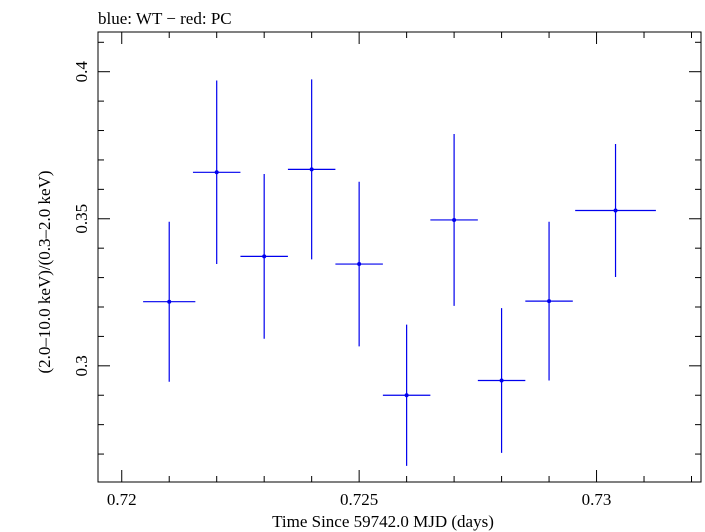 The height and width of the screenshot is (532, 705). Describe the element at coordinates (81, 219) in the screenshot. I see `y-tick-label: 0.35` at that location.